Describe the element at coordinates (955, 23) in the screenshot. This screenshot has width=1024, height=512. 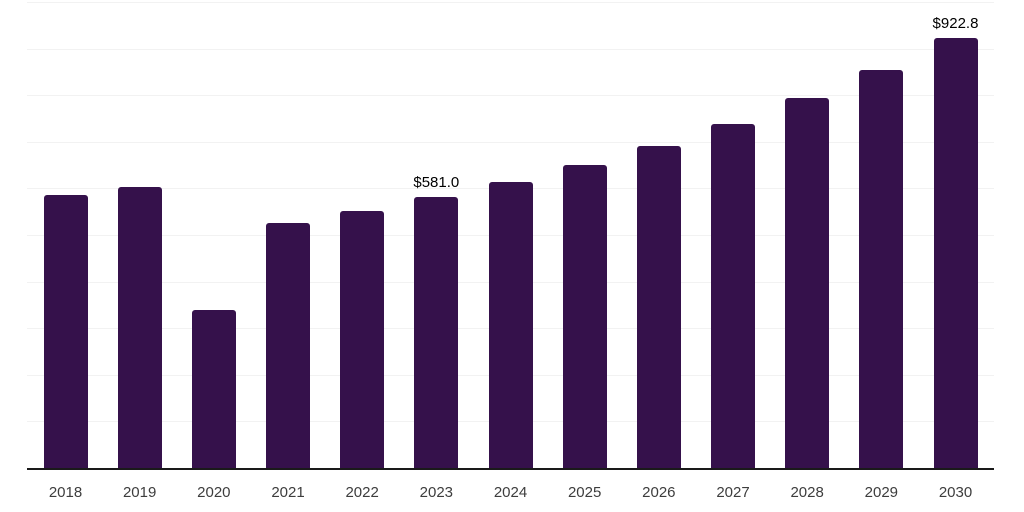
I see `value-label-2030: $922.8` at that location.